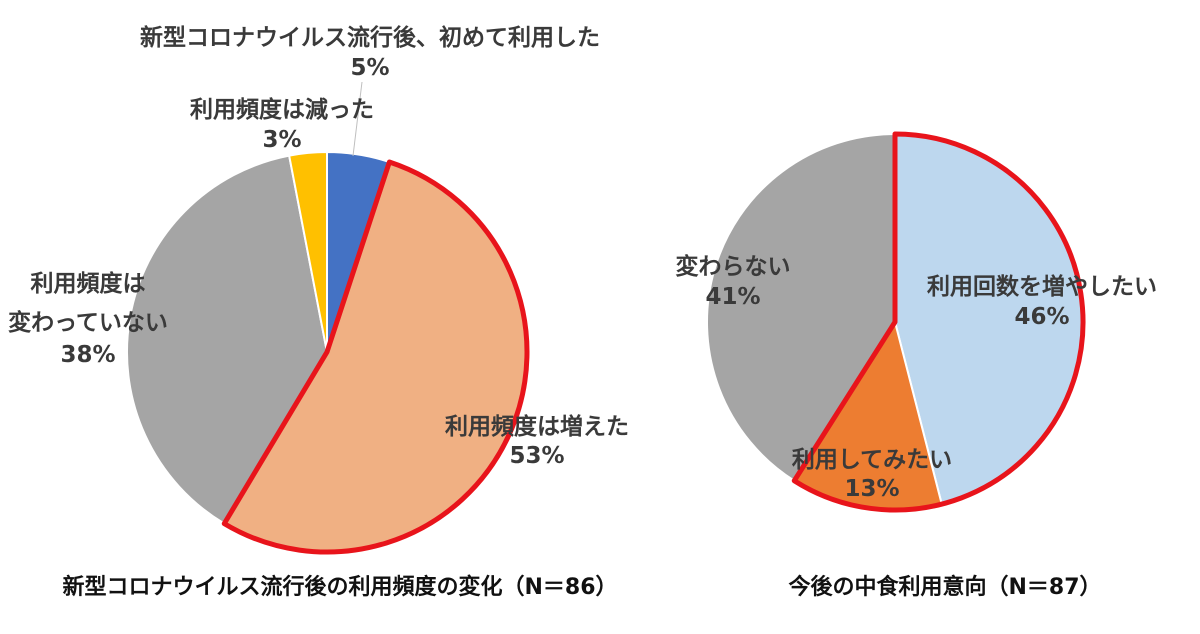 This screenshot has height=634, width=1200. What do you see at coordinates (88, 322) in the screenshot?
I see `pie1-label-unchanged-line2: 変わっていない` at bounding box center [88, 322].